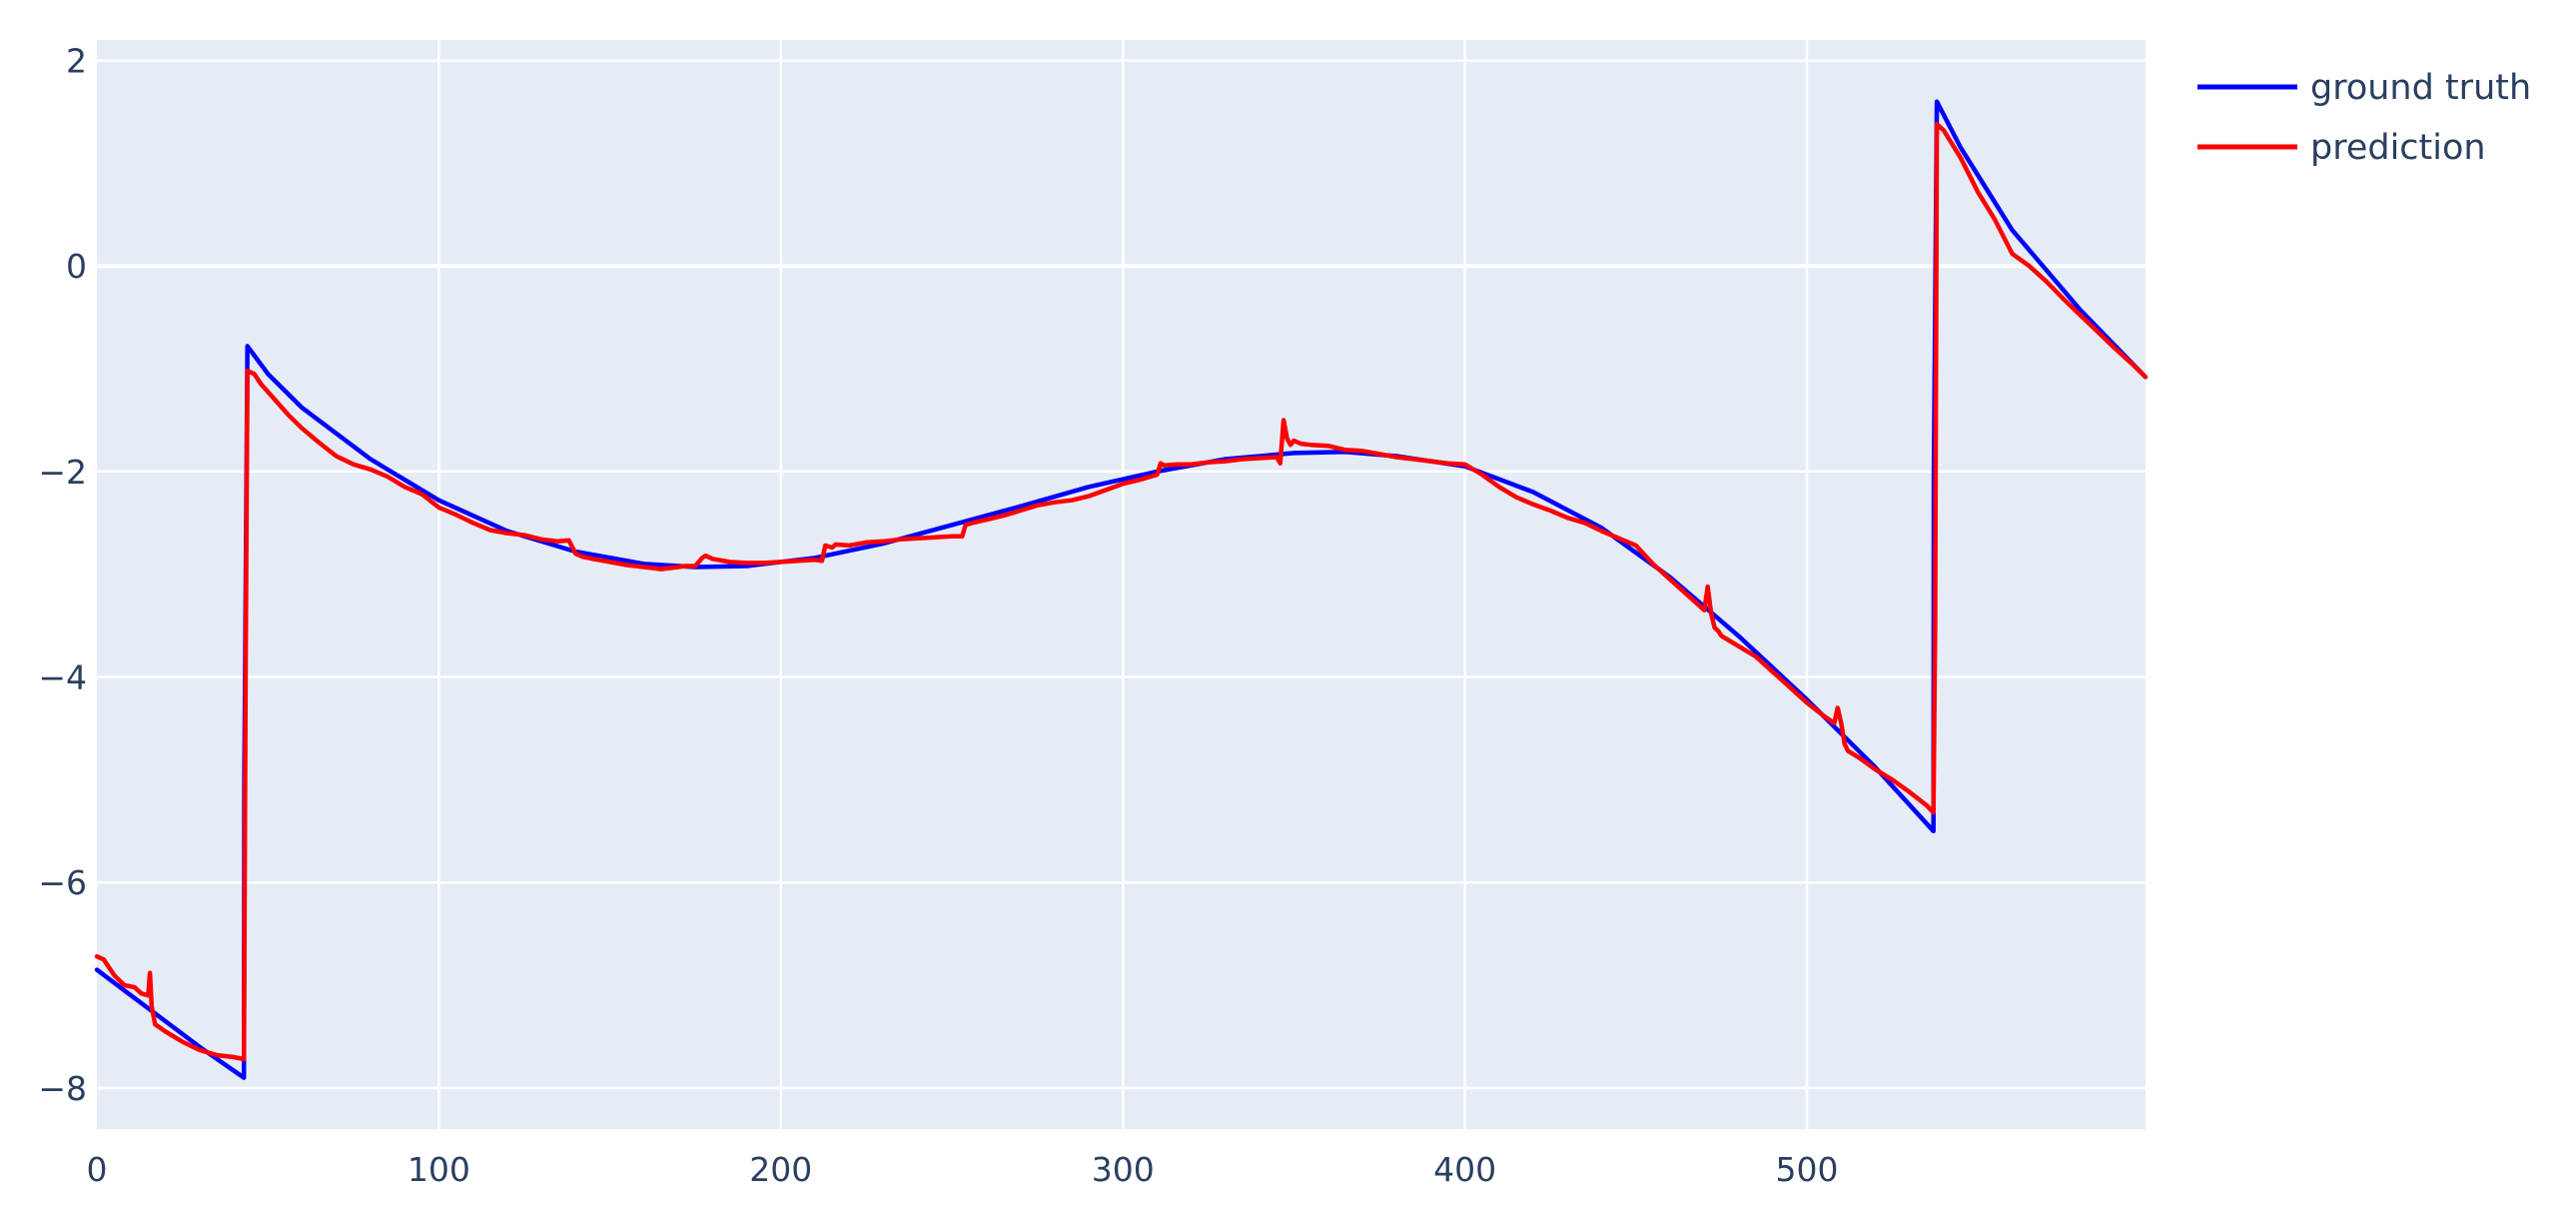 The height and width of the screenshot is (1209, 2576). What do you see at coordinates (780, 1169) in the screenshot?
I see `x-tick-label: 200` at bounding box center [780, 1169].